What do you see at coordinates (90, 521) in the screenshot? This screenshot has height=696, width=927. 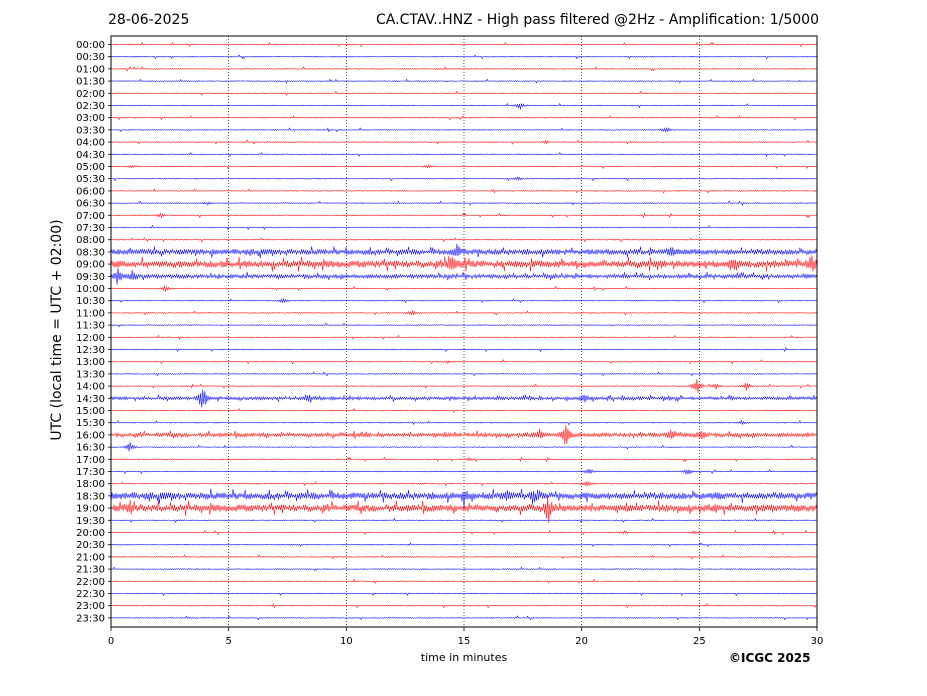 I see `y-tick-label: 19:30` at bounding box center [90, 521].